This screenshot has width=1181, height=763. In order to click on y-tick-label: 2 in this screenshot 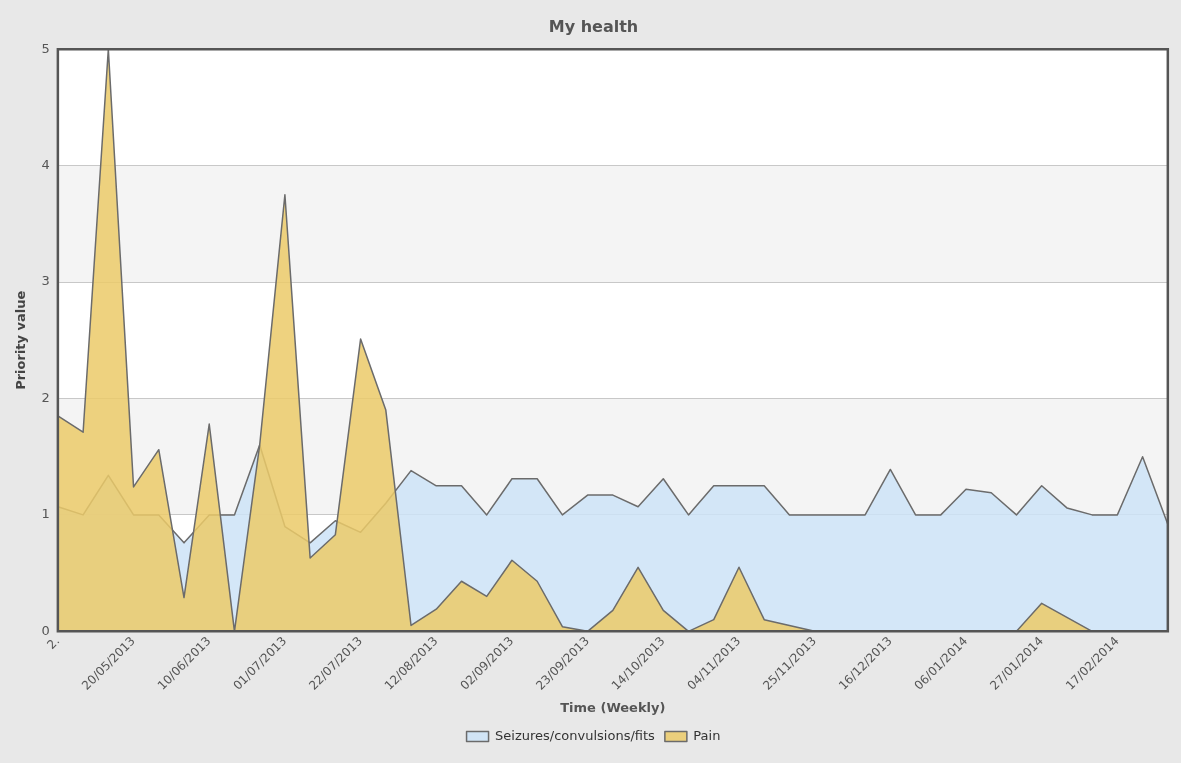, I will do `click(45, 397)`.